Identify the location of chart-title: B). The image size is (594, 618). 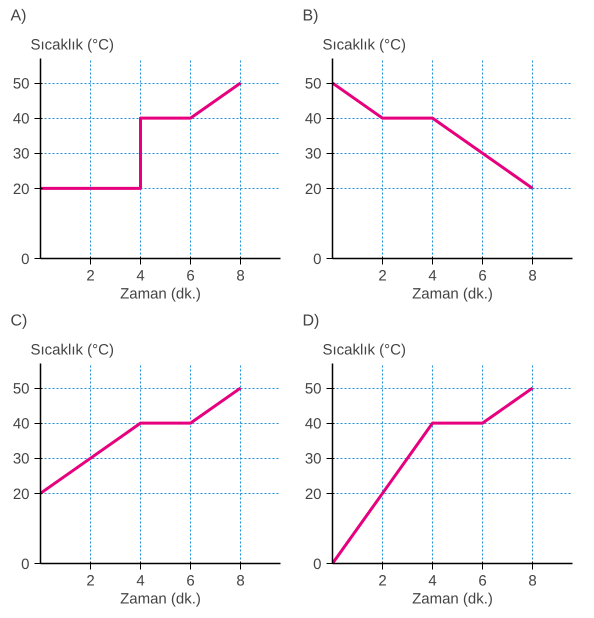
(310, 16).